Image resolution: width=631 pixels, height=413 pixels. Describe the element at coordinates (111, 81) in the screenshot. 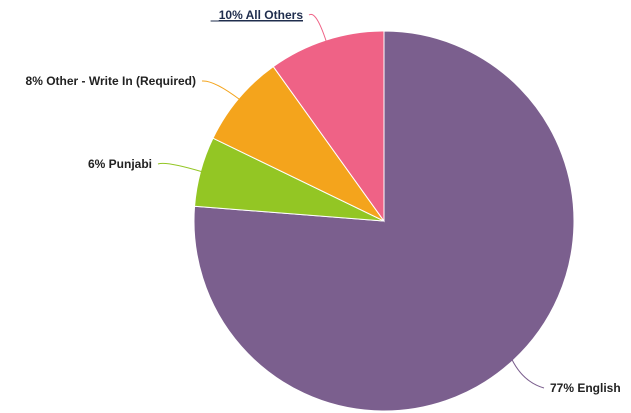

I see `slice-label-3: 8% Other - Write In (Required)` at that location.